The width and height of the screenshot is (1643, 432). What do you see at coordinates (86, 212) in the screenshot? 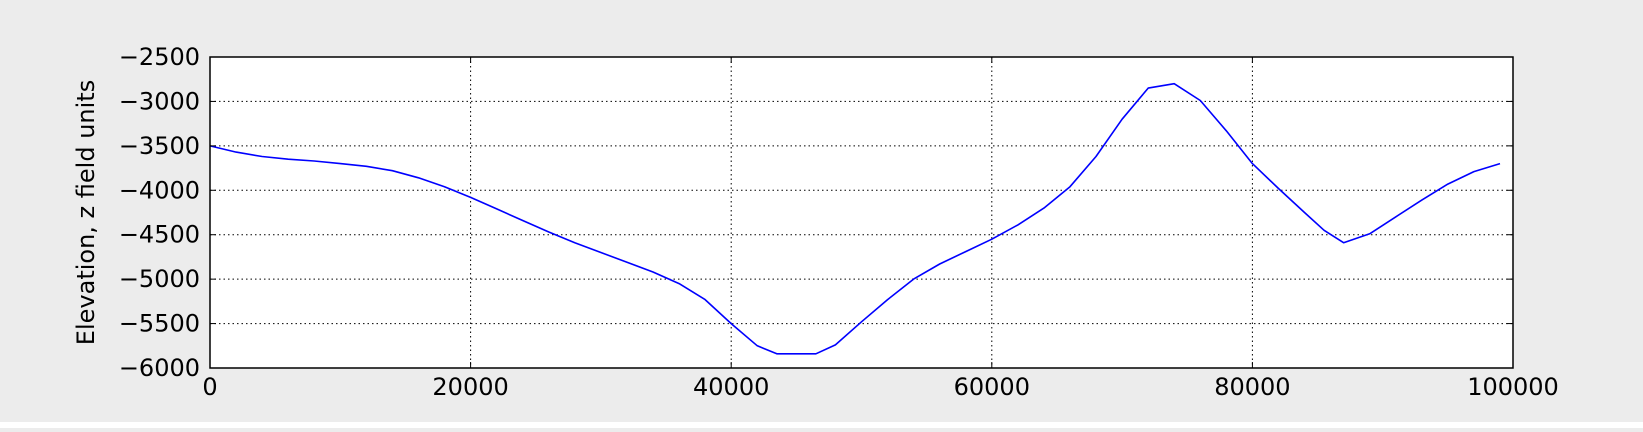
I see `y-axis-label: Elevation, z field units` at bounding box center [86, 212].